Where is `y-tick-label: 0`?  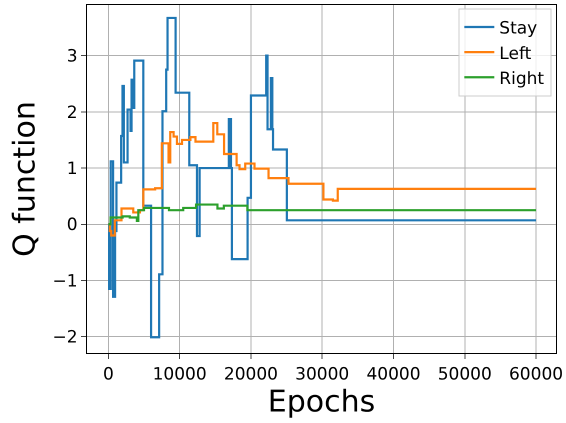
y-tick-label: 0 is located at coordinates (72, 225).